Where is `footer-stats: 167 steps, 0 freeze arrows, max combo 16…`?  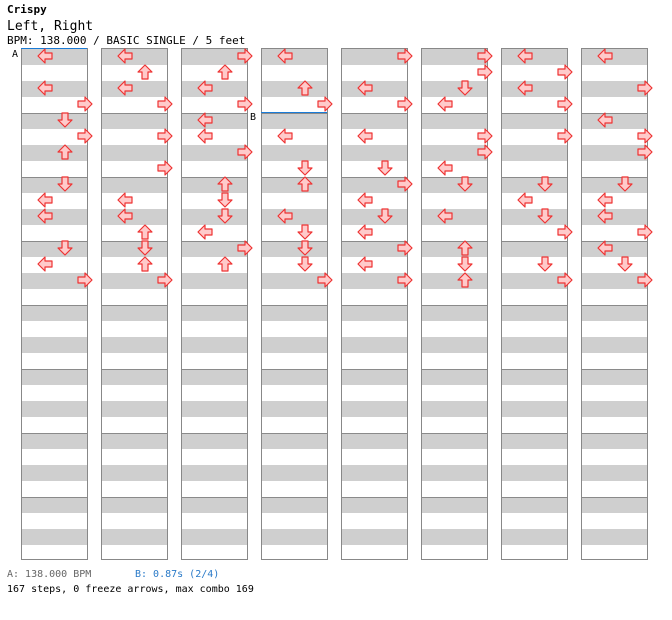
footer-stats: 167 steps, 0 freeze arrows, max combo 16… is located at coordinates (130, 589).